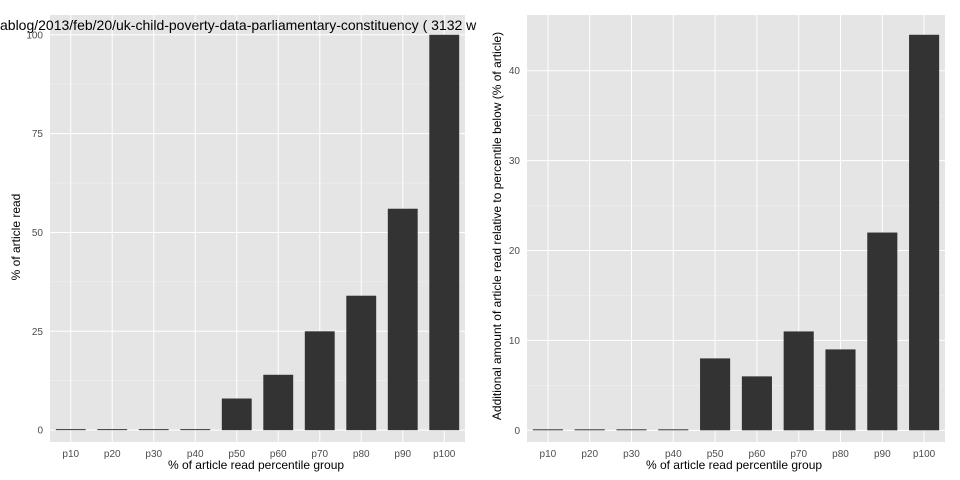 This screenshot has height=480, width=960. What do you see at coordinates (38, 332) in the screenshot?
I see `y-tick-label: 25` at bounding box center [38, 332].